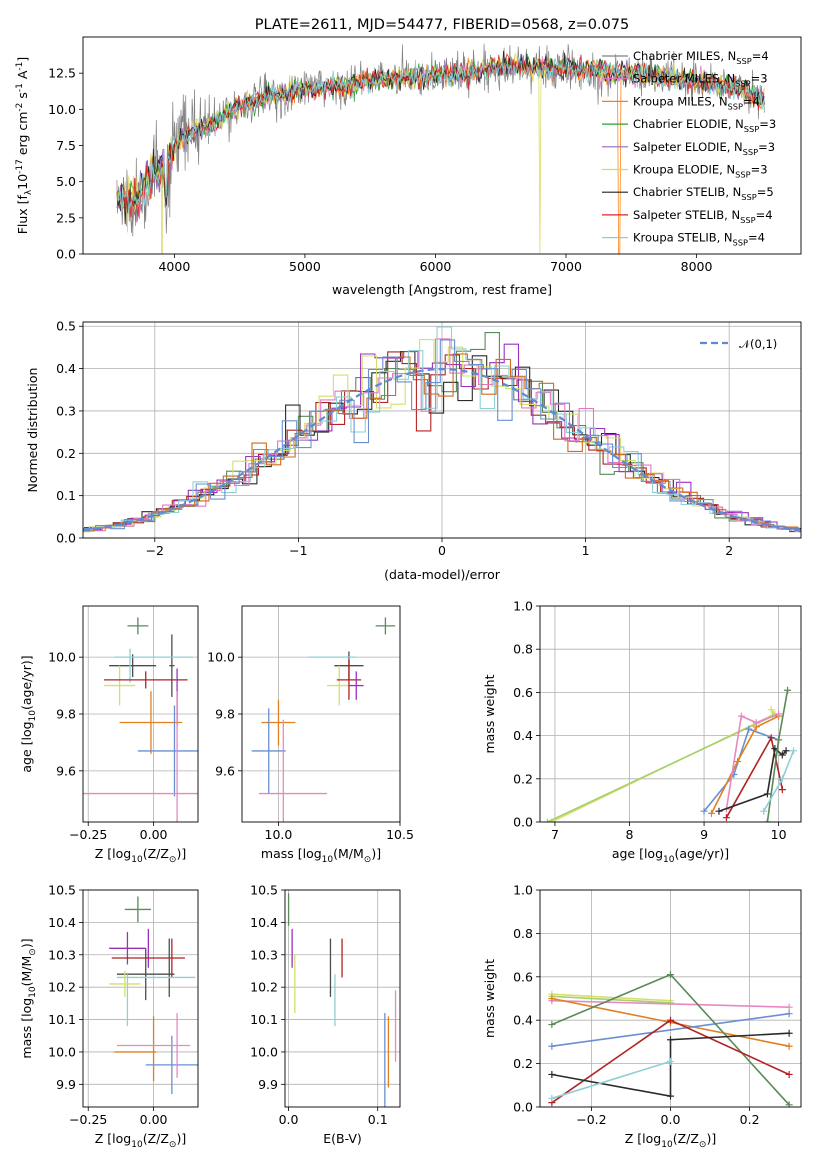  I want to click on x-tick-label: 7, so click(555, 834).